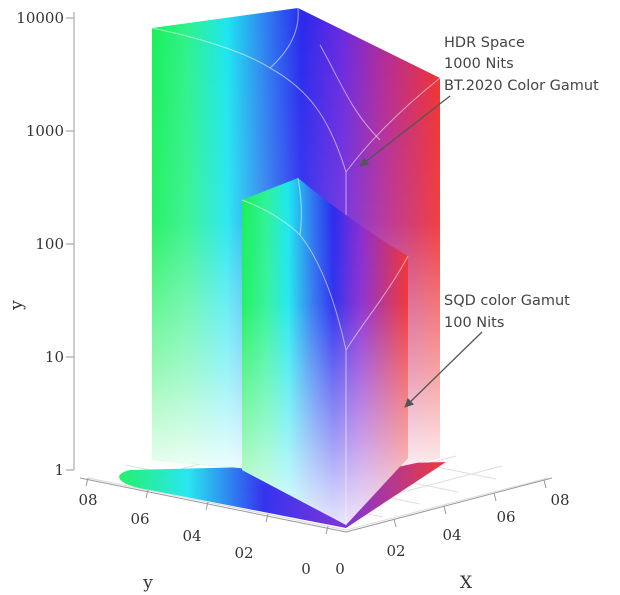 The image size is (620, 595). What do you see at coordinates (139, 519) in the screenshot?
I see `floor-left-tick-label: 06` at bounding box center [139, 519].